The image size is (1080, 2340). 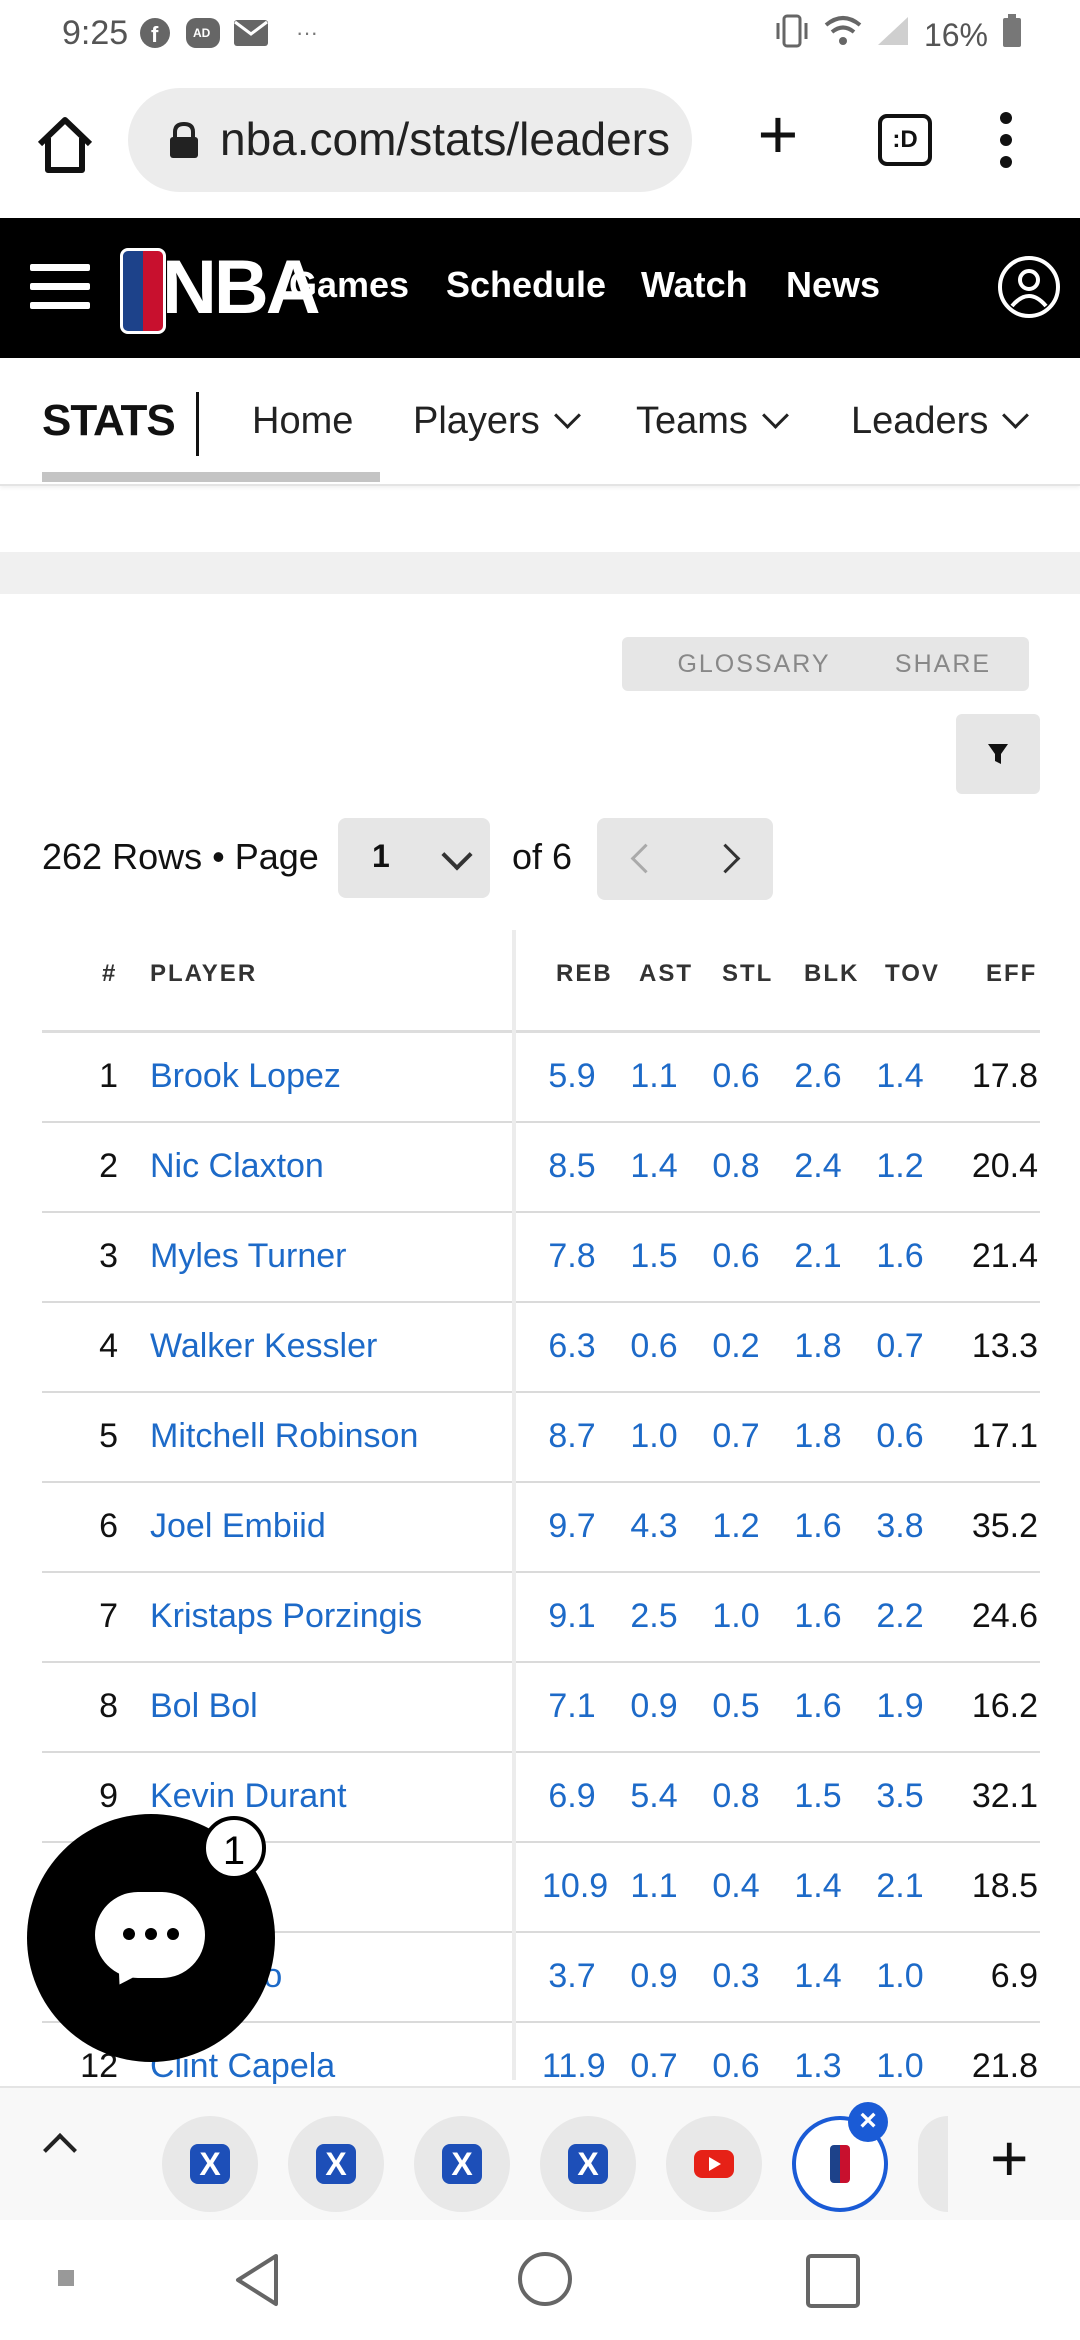 I want to click on col-reb: REB, so click(x=584, y=973).